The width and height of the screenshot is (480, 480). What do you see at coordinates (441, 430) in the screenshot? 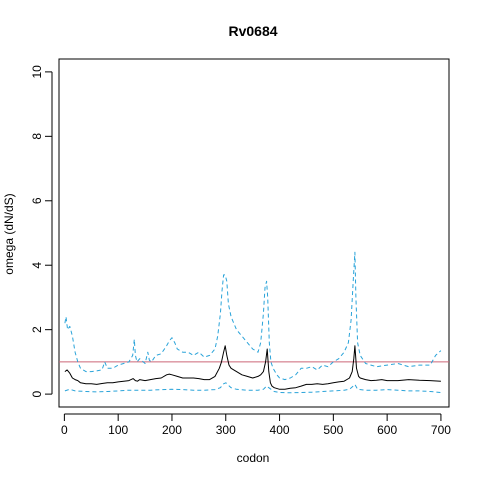
I see `x-tick-label: 700` at bounding box center [441, 430].